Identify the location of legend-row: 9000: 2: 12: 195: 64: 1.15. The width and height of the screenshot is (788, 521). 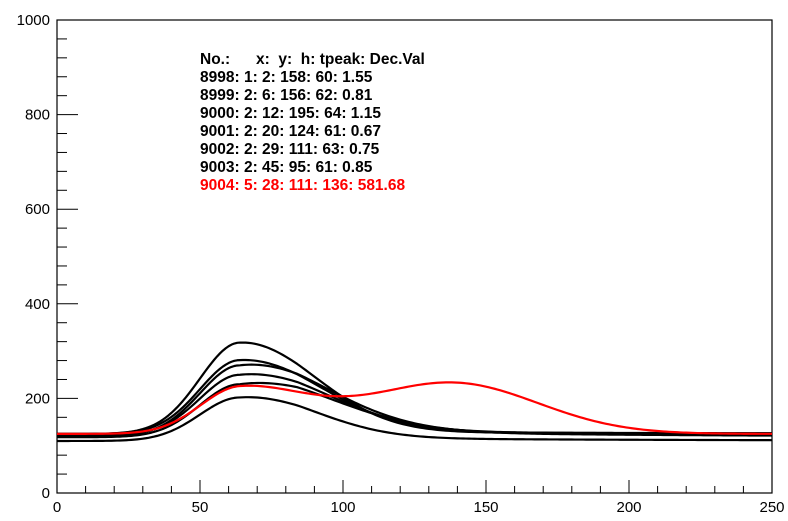
(290, 113).